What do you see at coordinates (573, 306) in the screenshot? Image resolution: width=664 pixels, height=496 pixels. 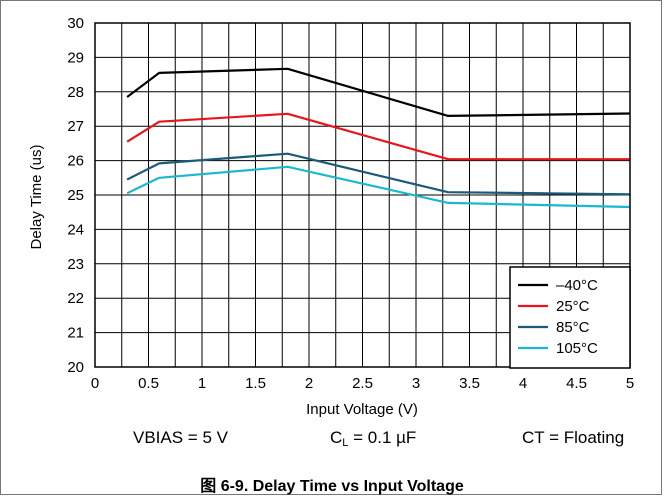 I see `legend-label: 25°C` at bounding box center [573, 306].